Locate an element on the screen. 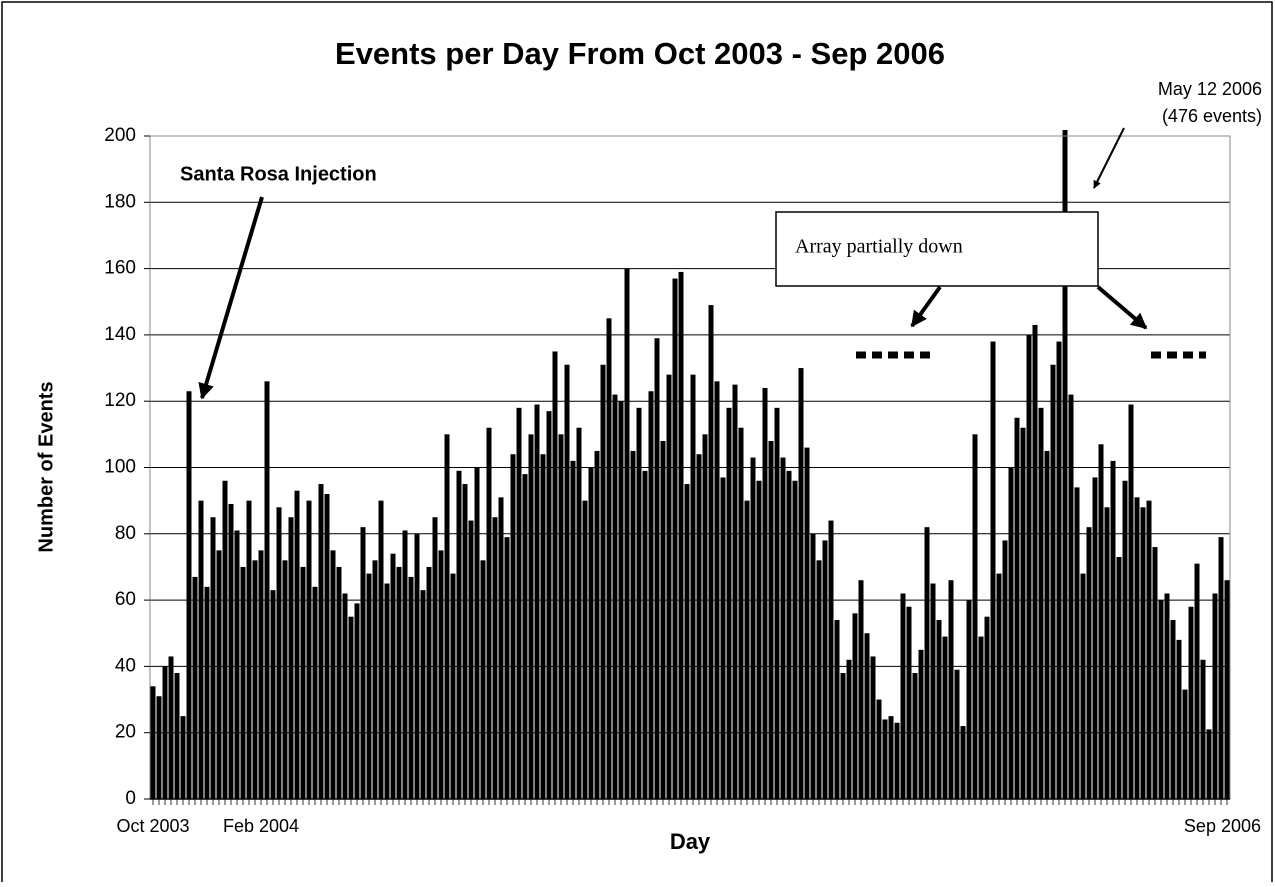  chart-title: Events per Day From Oct 2003 - Sep 2006 is located at coordinates (640, 53).